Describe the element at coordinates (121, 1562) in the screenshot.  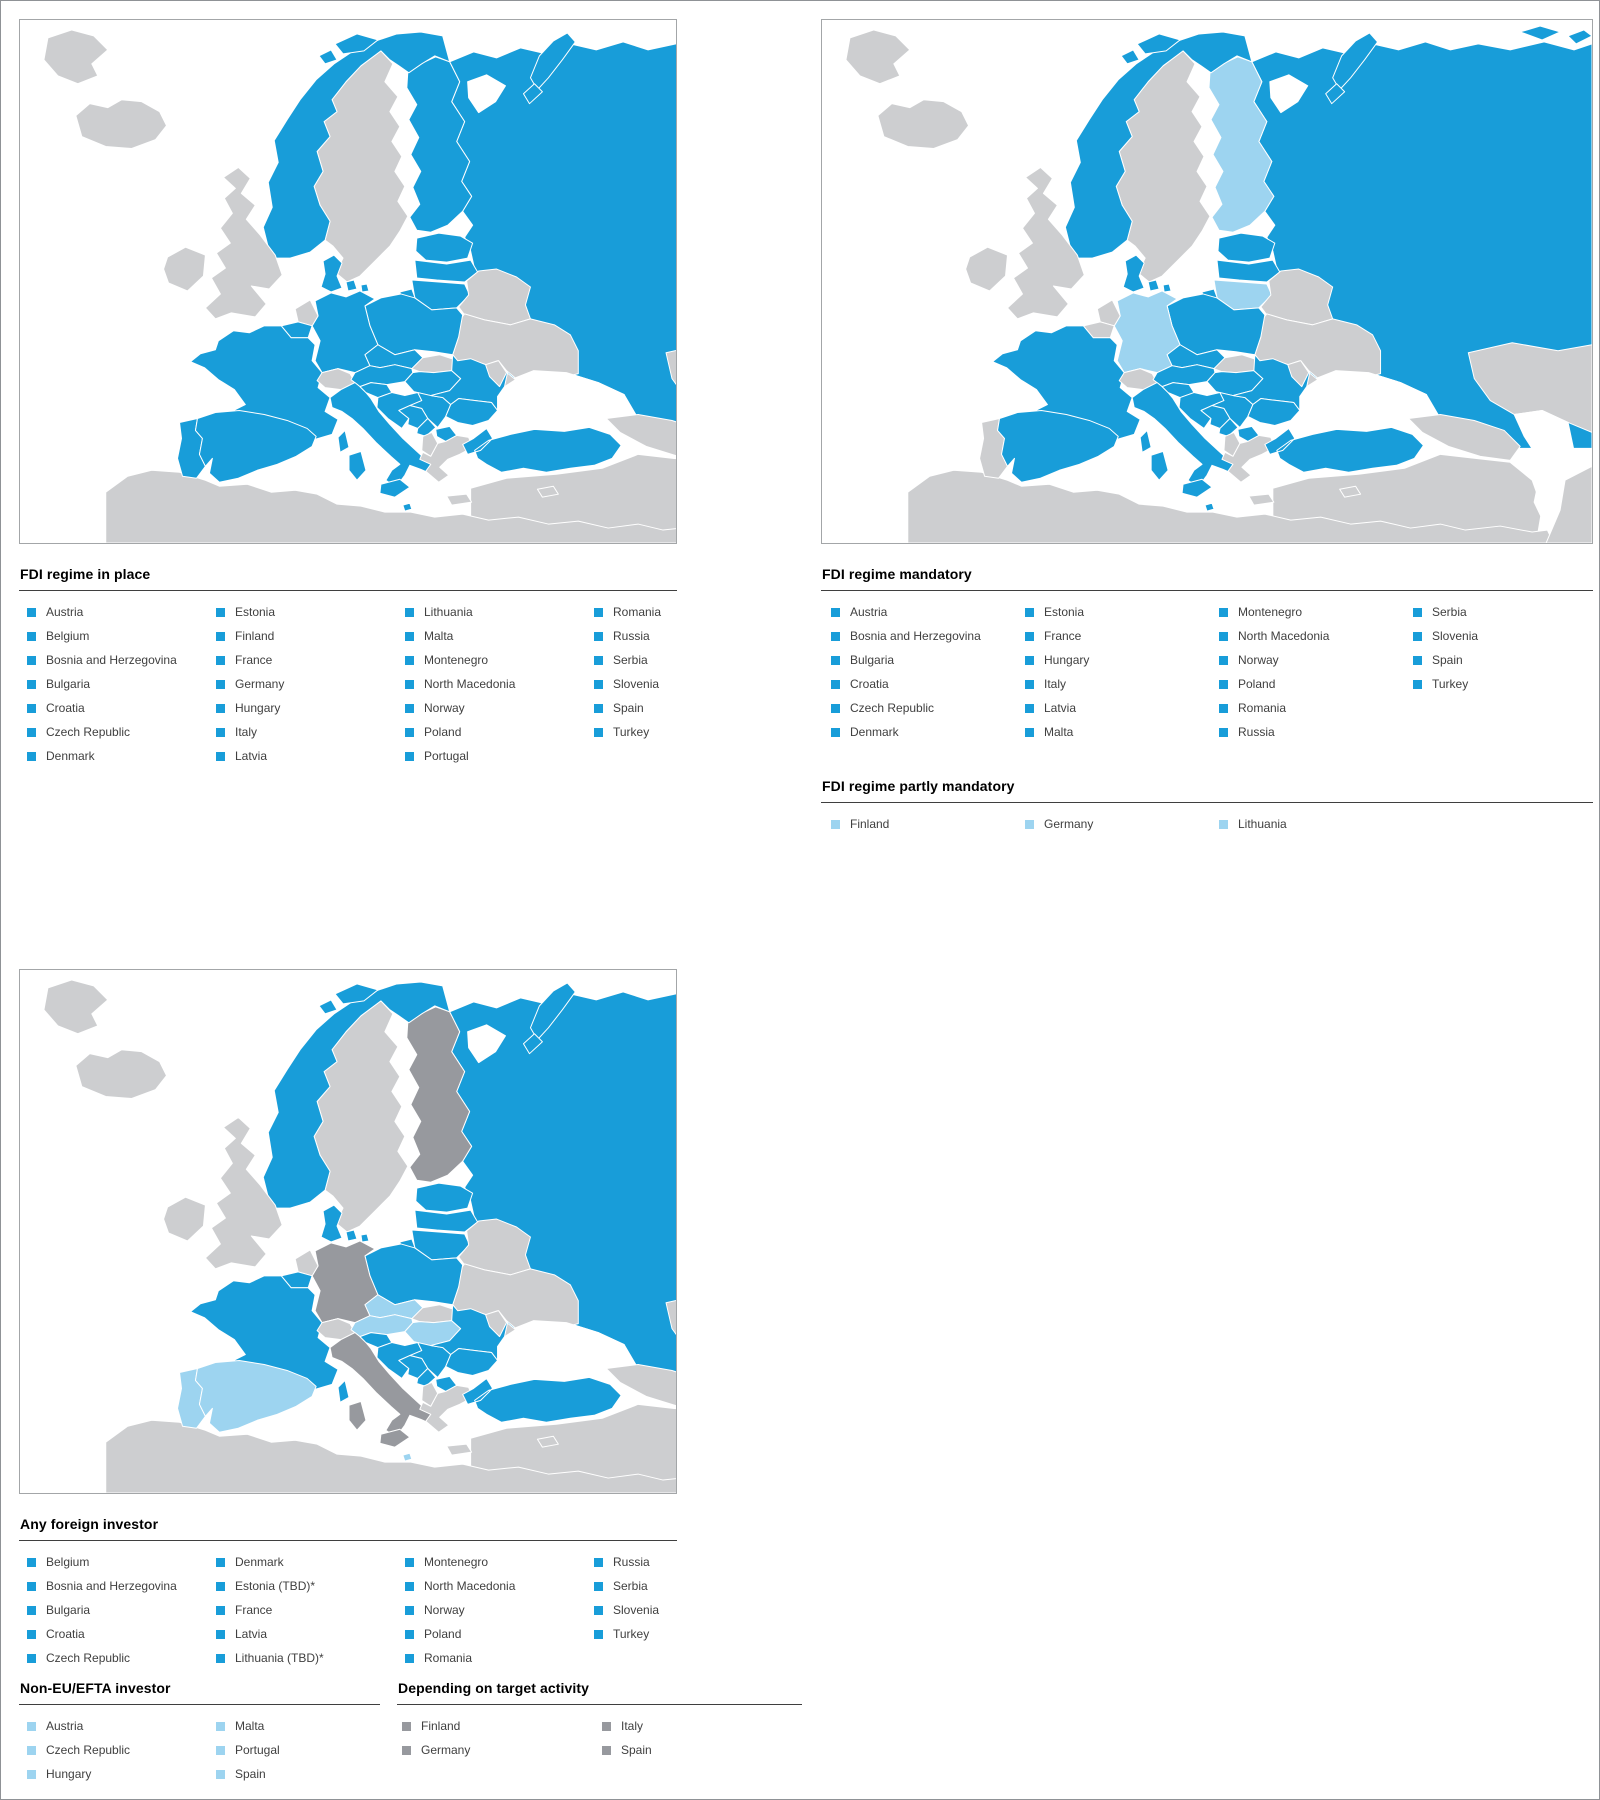
I see `legend-item: Belgium` at that location.